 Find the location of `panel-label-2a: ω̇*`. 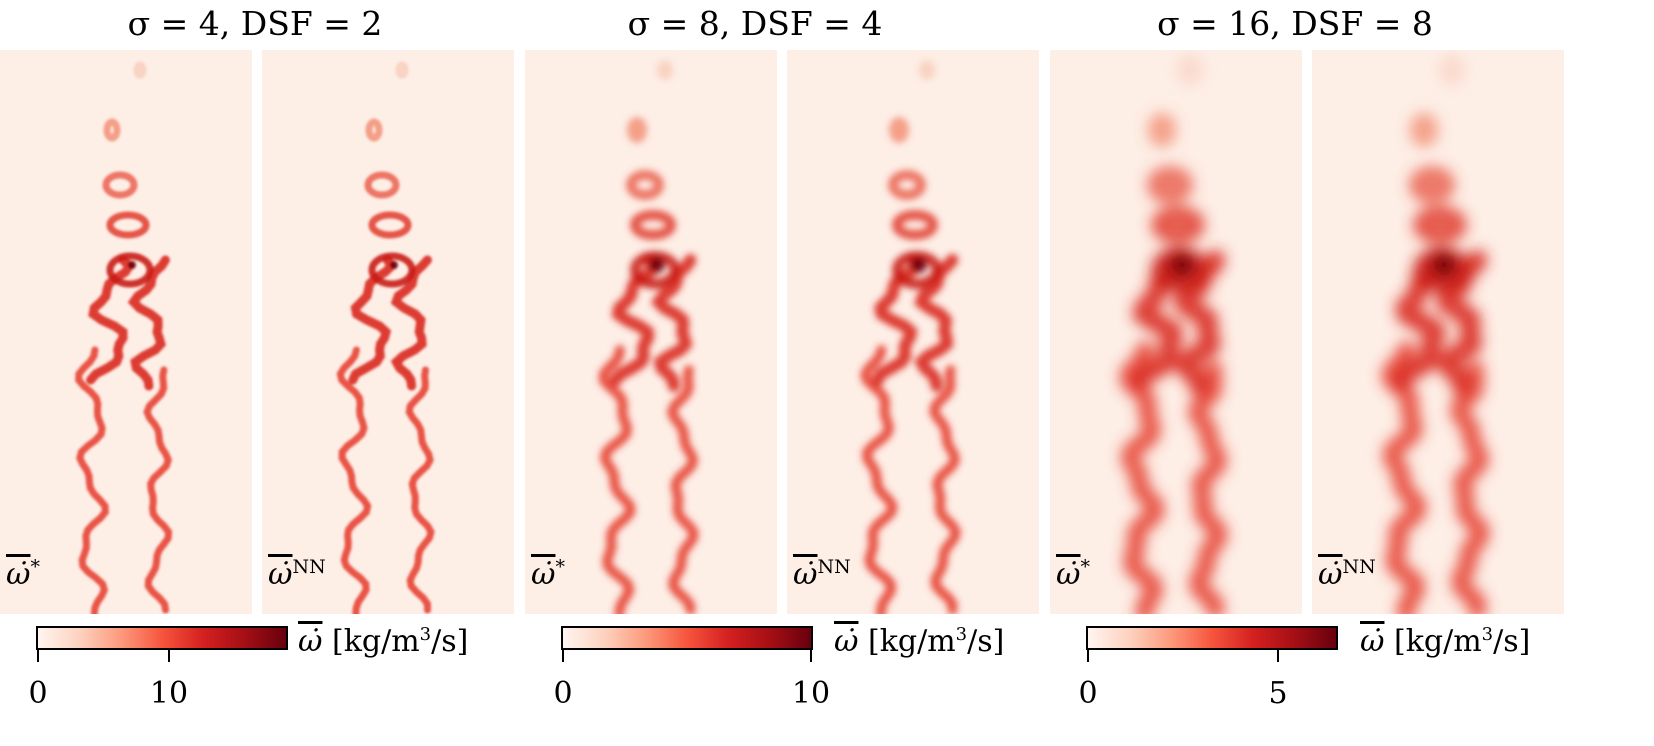

panel-label-2a: ω̇* is located at coordinates (548, 574).